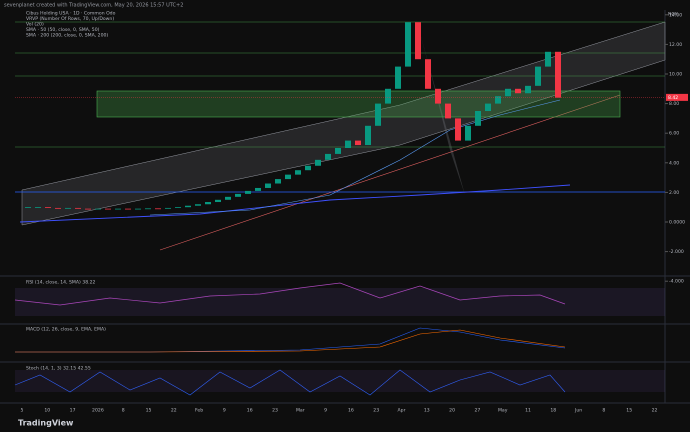  I want to click on time-label: Apr, so click(402, 411).